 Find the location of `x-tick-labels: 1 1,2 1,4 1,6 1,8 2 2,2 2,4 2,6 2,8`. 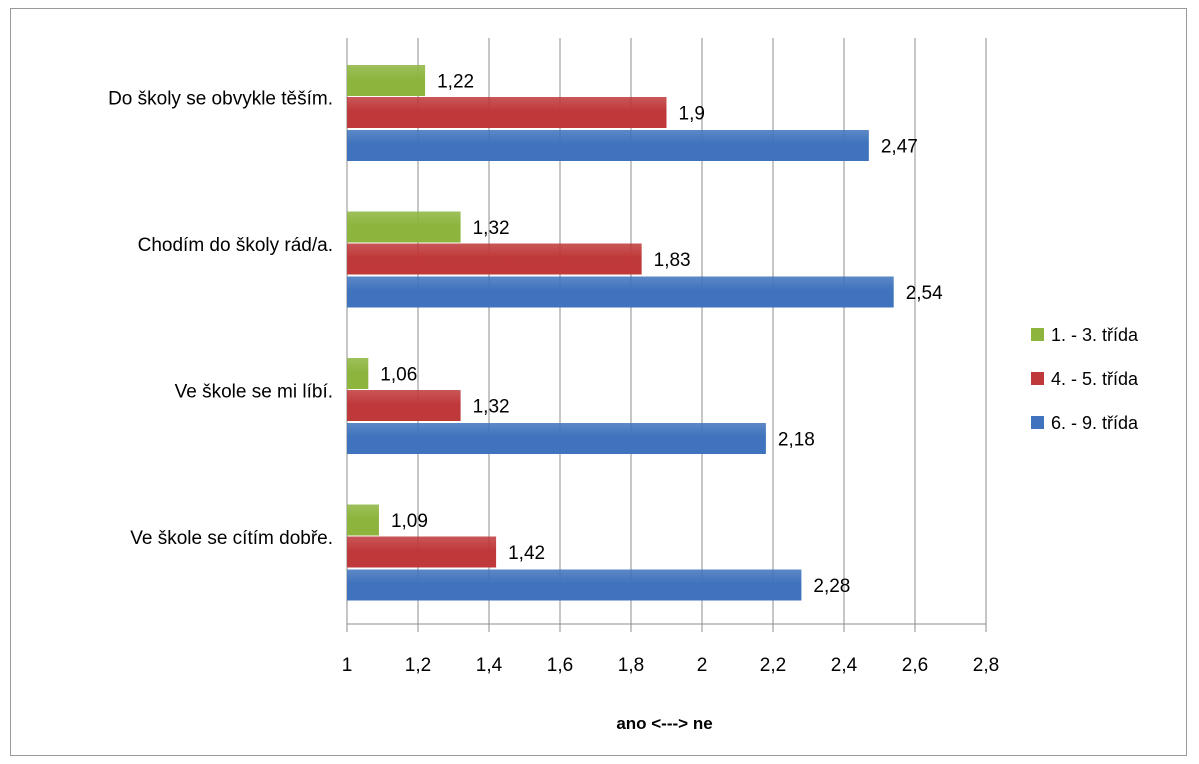

x-tick-labels: 1 1,2 1,4 1,6 1,8 2 2,2 2,4 2,6 2,8 is located at coordinates (671, 665).